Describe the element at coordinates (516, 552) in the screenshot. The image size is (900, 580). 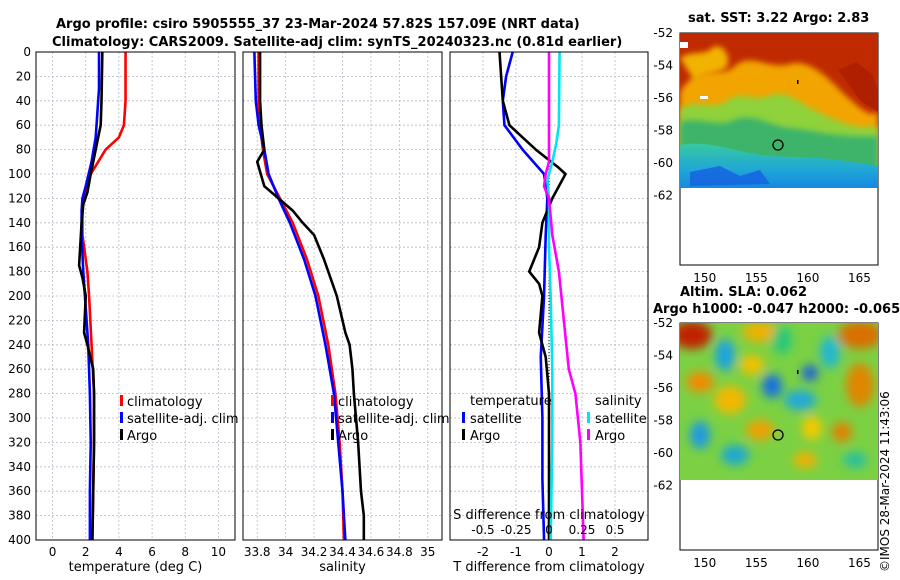
I see `x-tick-label: -1` at that location.